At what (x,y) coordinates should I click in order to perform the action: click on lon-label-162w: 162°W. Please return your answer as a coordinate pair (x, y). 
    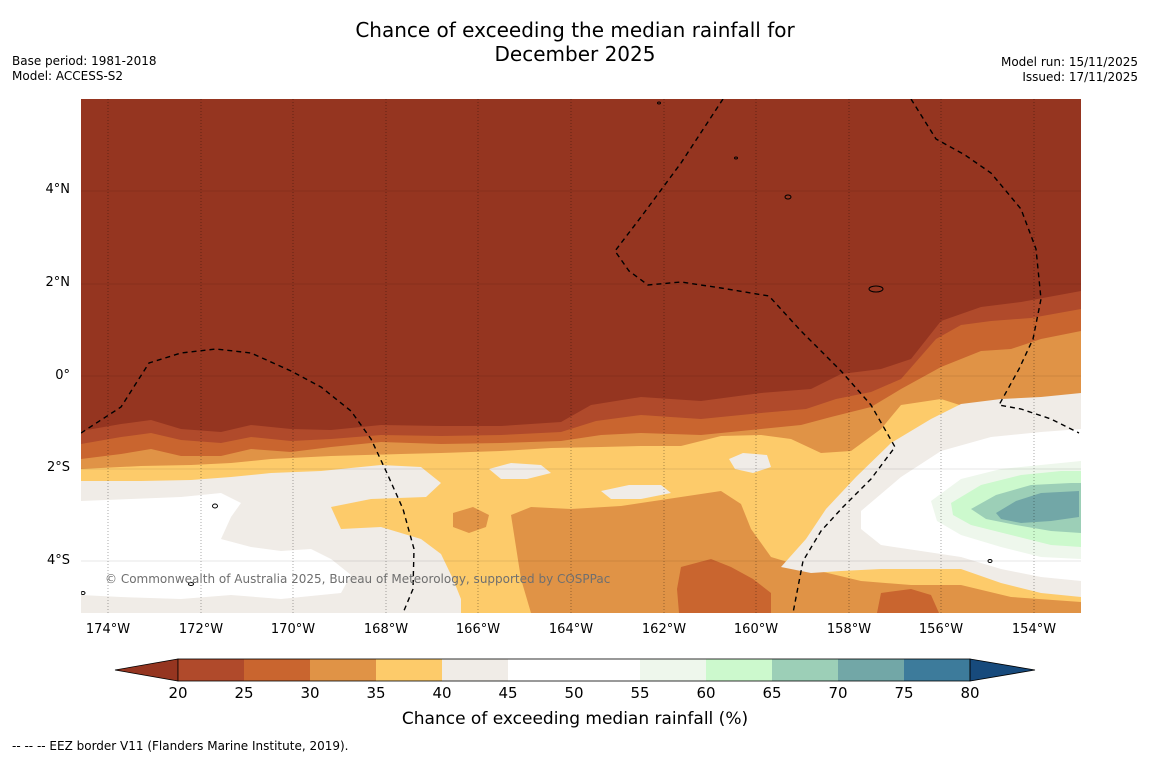
    Looking at the image, I should click on (664, 629).